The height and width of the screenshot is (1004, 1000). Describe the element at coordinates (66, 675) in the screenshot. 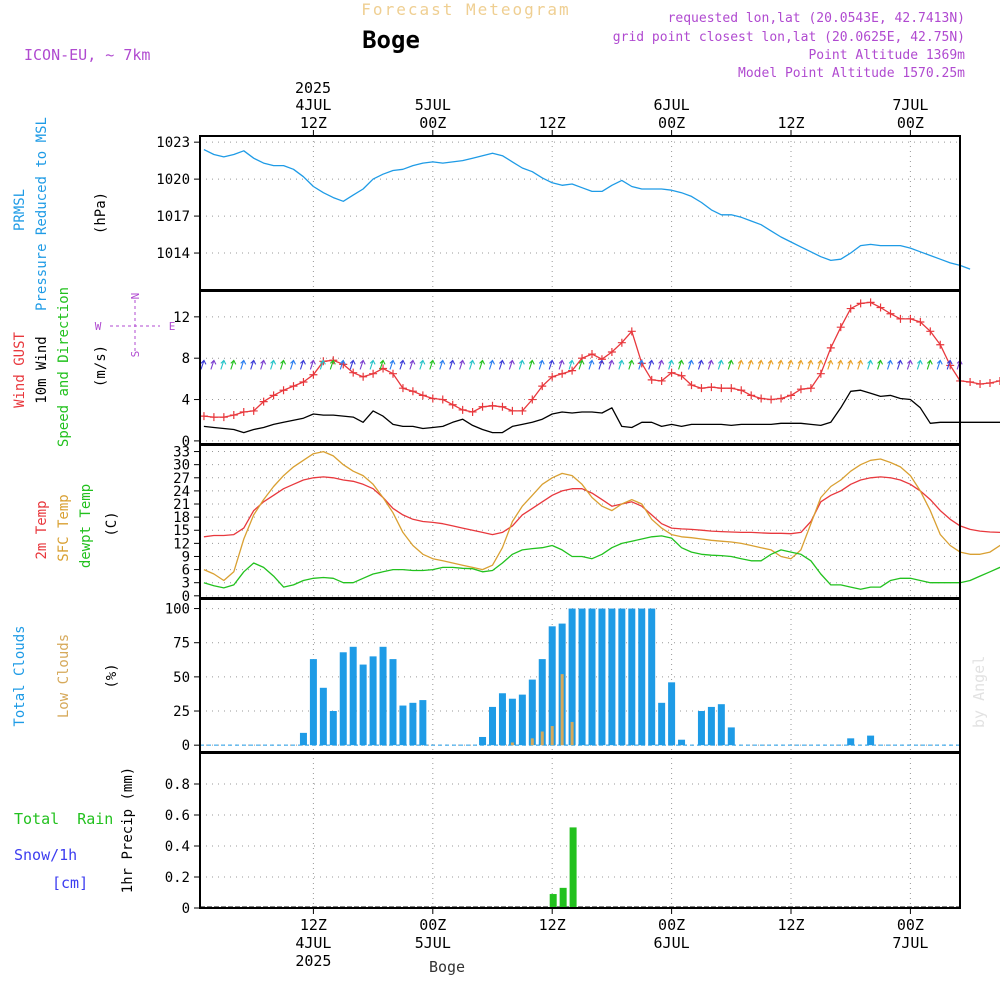

I see `cloud-ylabels: Total Clouds Low Clouds (%)` at that location.